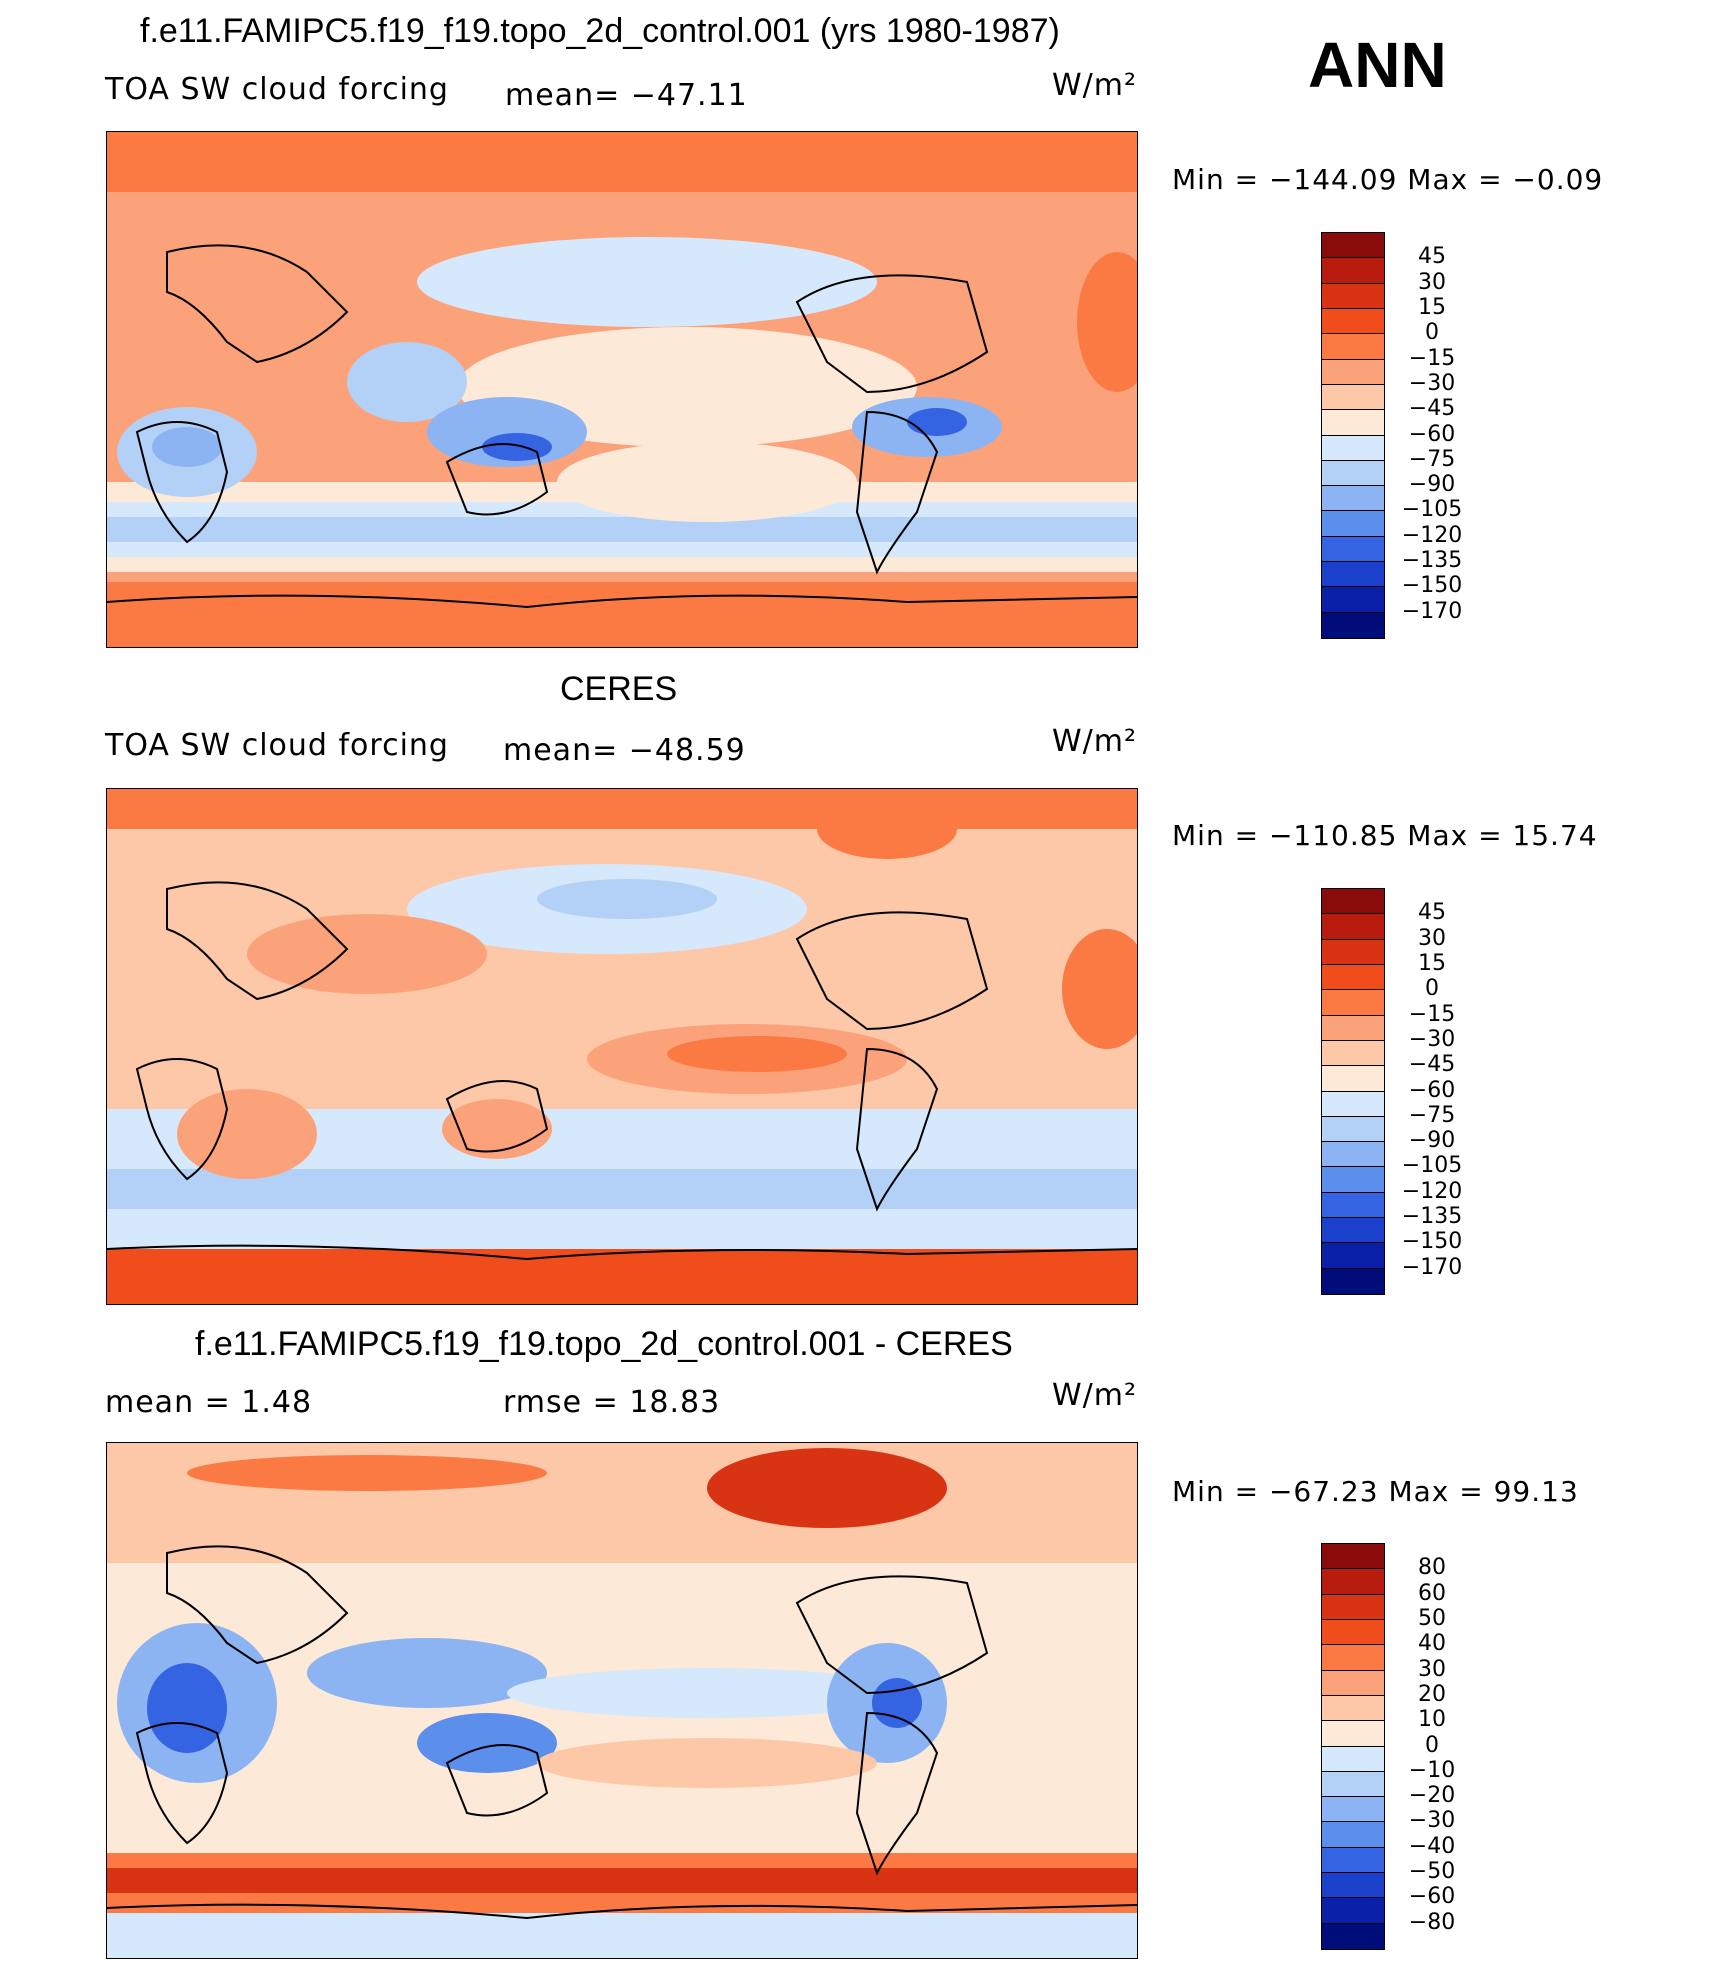 Image resolution: width=1710 pixels, height=1963 pixels. What do you see at coordinates (1432, 1846) in the screenshot?
I see `colorbar-tick-label: −40` at bounding box center [1432, 1846].